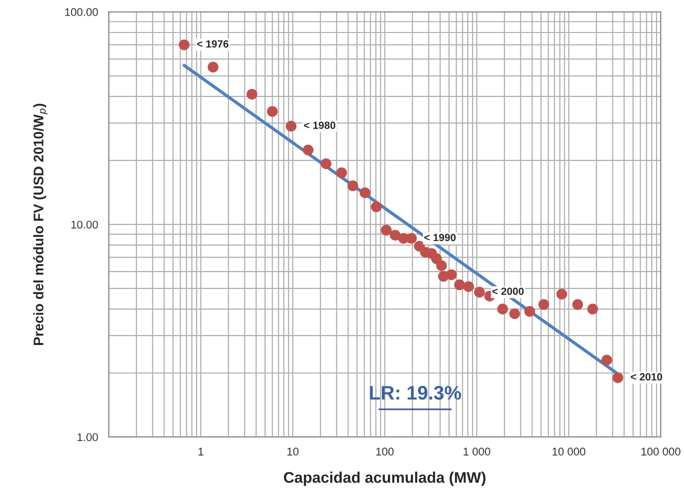 The height and width of the screenshot is (496, 684). Describe the element at coordinates (440, 238) in the screenshot. I see `annotation: < 1990` at that location.